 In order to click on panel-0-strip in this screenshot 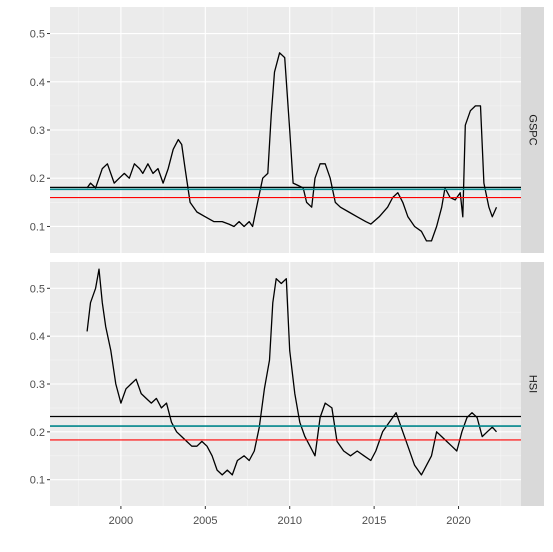, I will do `click(532, 130)`.